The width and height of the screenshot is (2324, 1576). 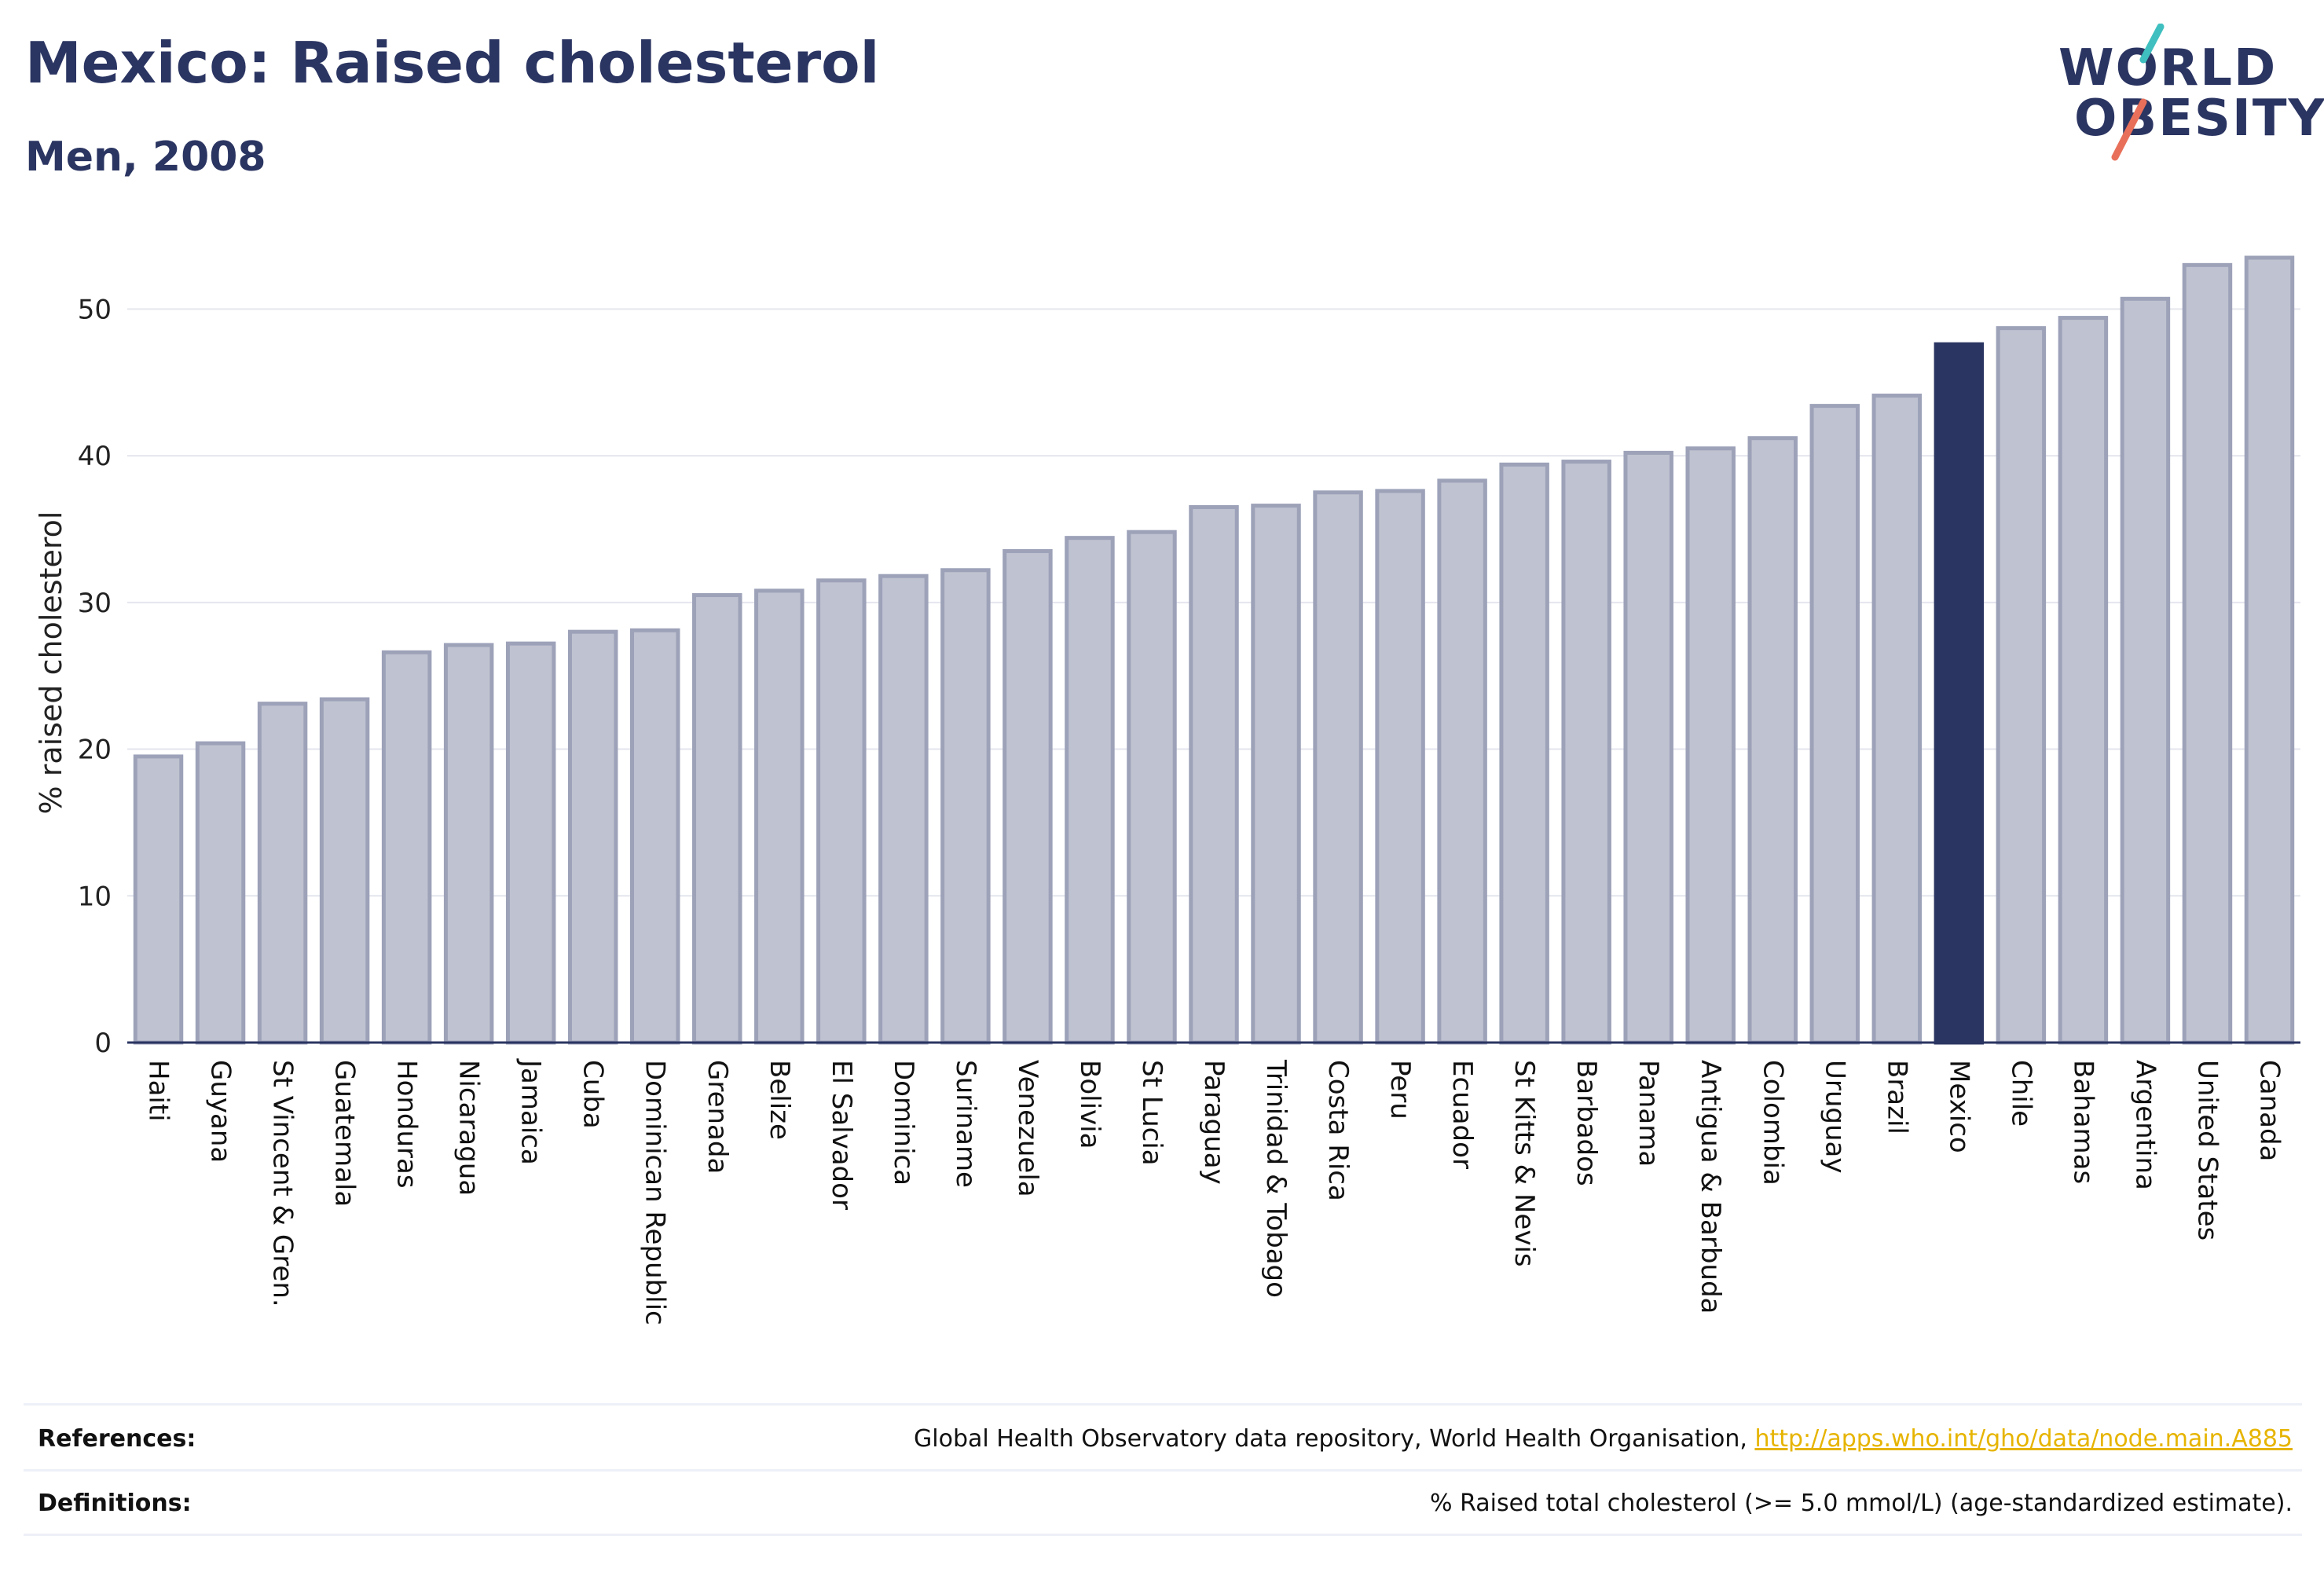 What do you see at coordinates (779, 1100) in the screenshot?
I see `x-tick-label: Belize` at bounding box center [779, 1100].